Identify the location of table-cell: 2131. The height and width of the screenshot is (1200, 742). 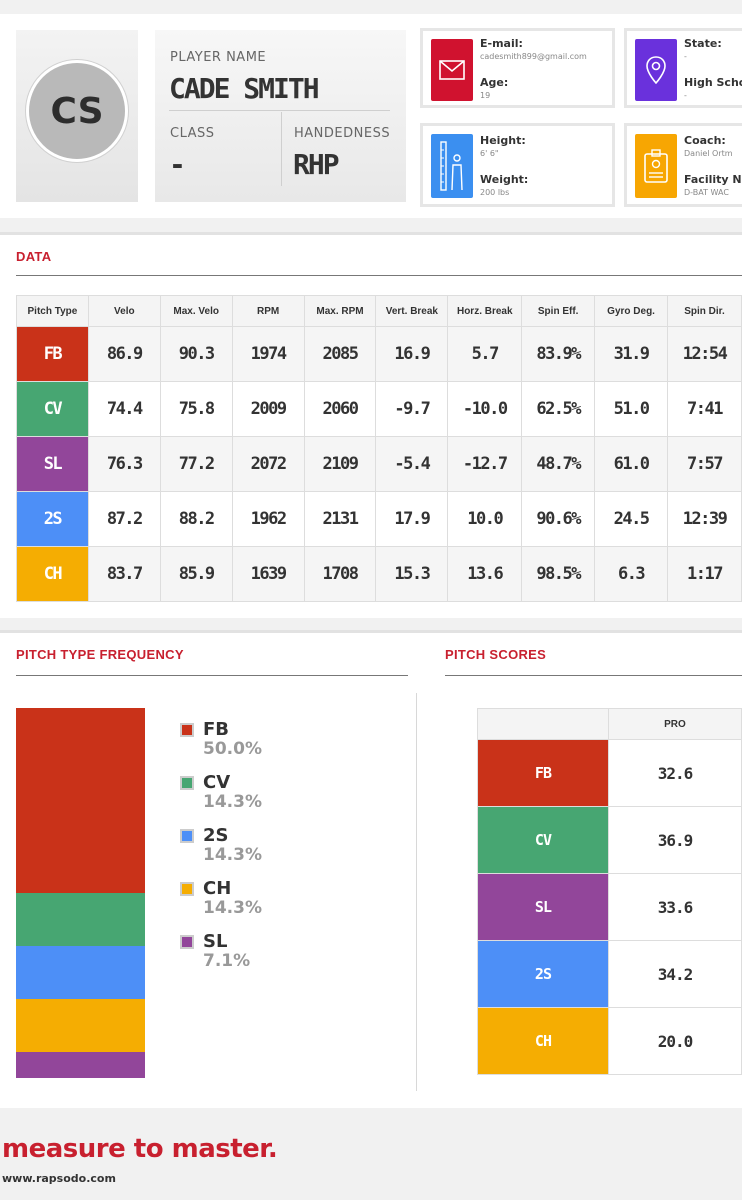
(340, 519).